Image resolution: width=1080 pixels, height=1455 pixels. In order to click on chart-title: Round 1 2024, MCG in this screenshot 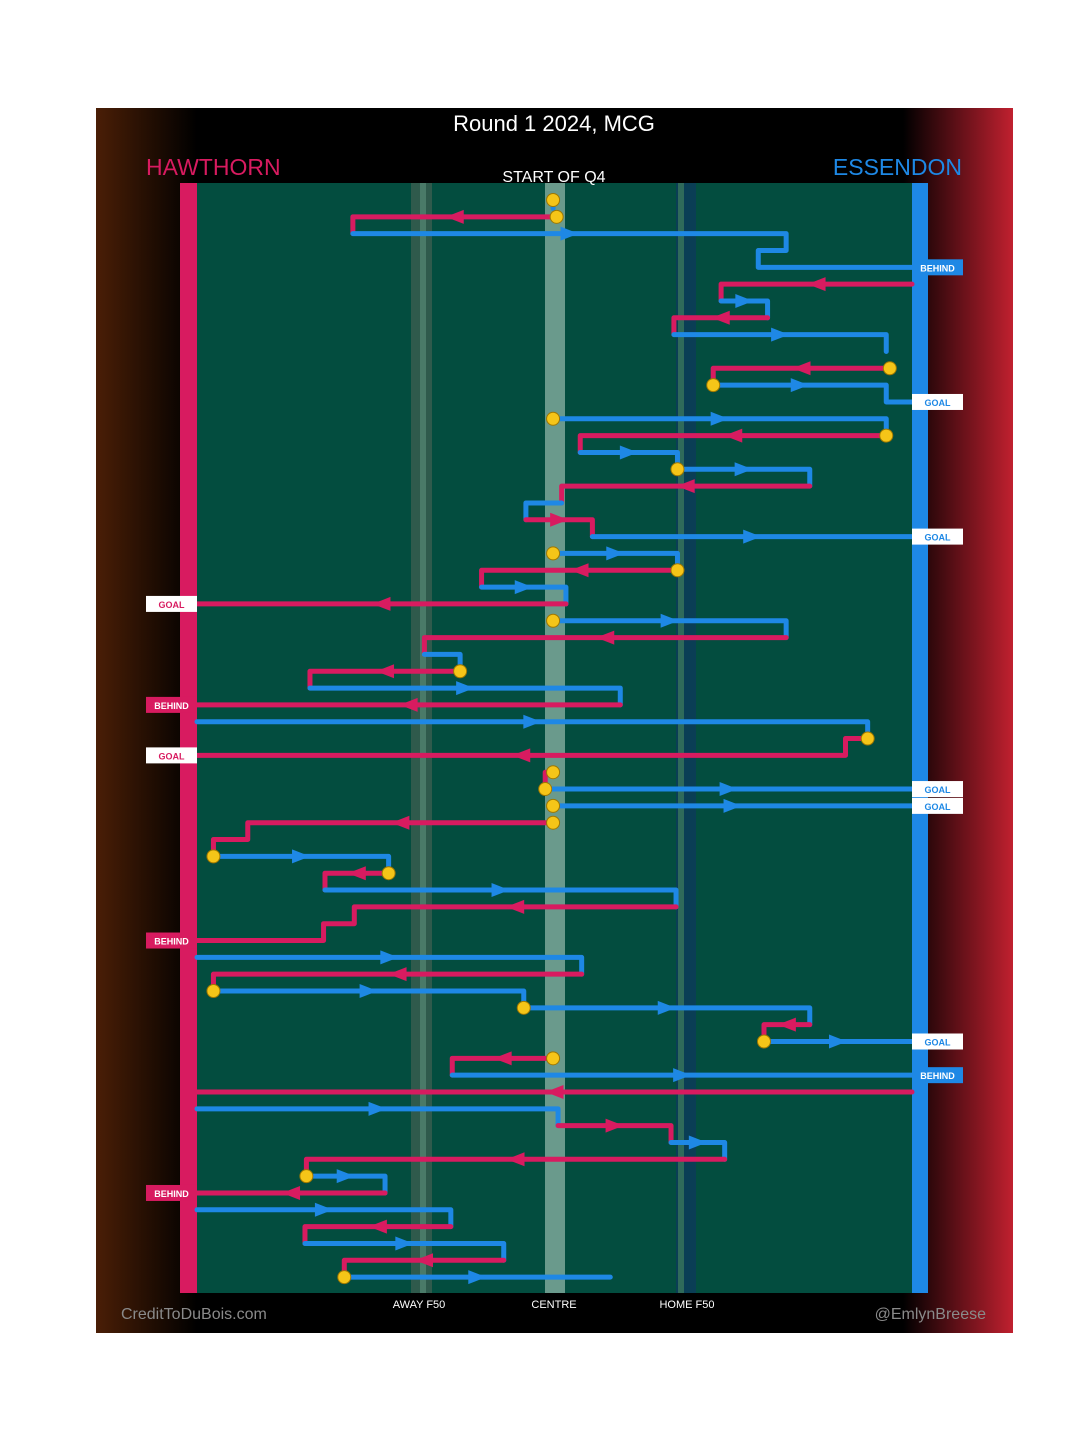, I will do `click(554, 123)`.